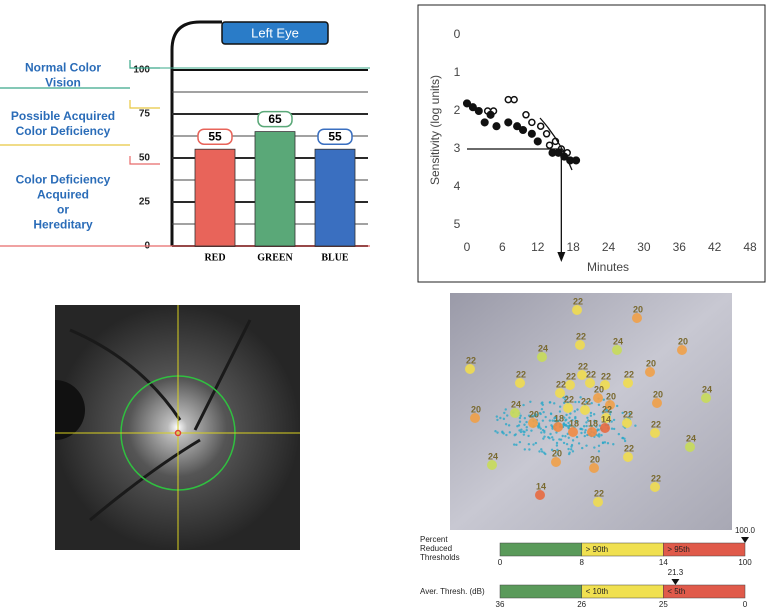  I want to click on scale-label: Thresholds, so click(440, 557).